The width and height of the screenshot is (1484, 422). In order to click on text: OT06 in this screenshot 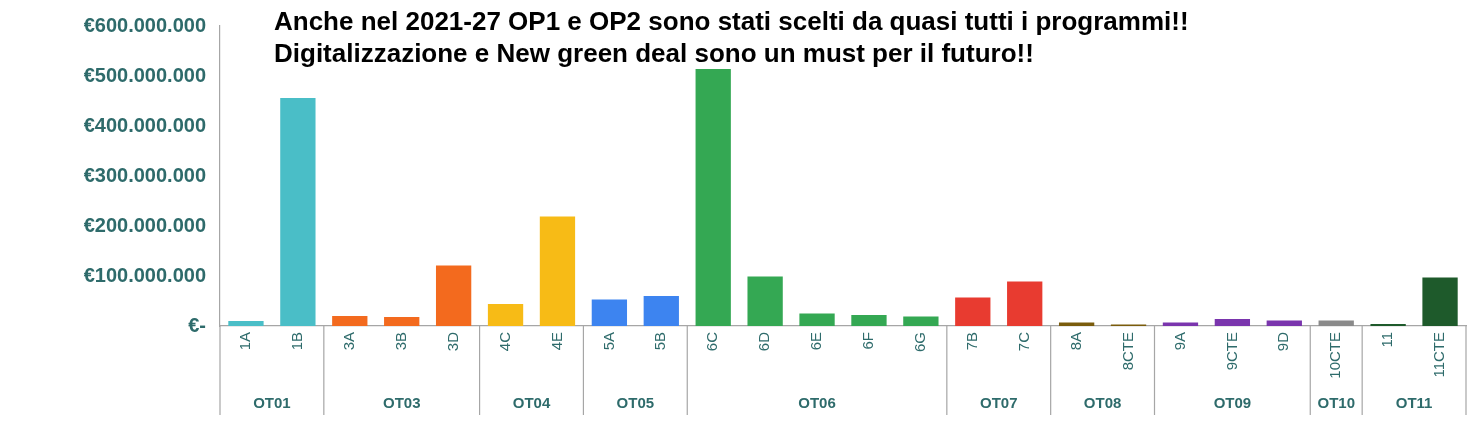, I will do `click(817, 403)`.